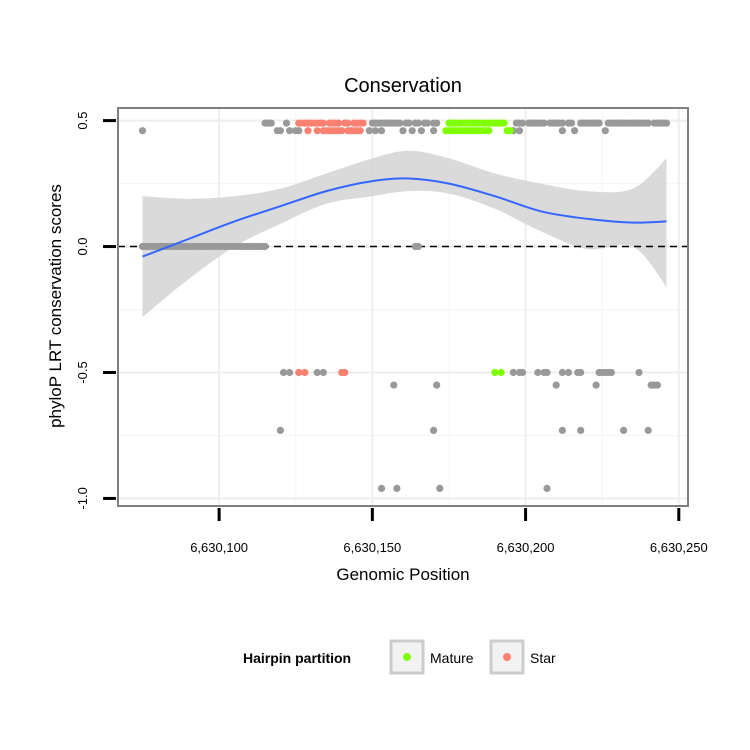  What do you see at coordinates (372, 547) in the screenshot?
I see `x-tick-label: 6,630,150` at bounding box center [372, 547].